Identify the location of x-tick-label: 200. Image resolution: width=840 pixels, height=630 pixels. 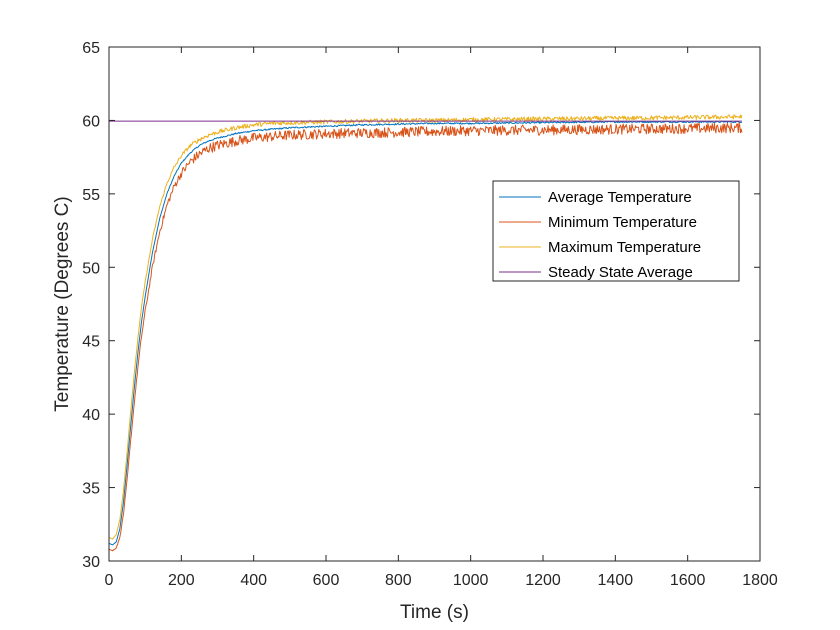
(181, 580).